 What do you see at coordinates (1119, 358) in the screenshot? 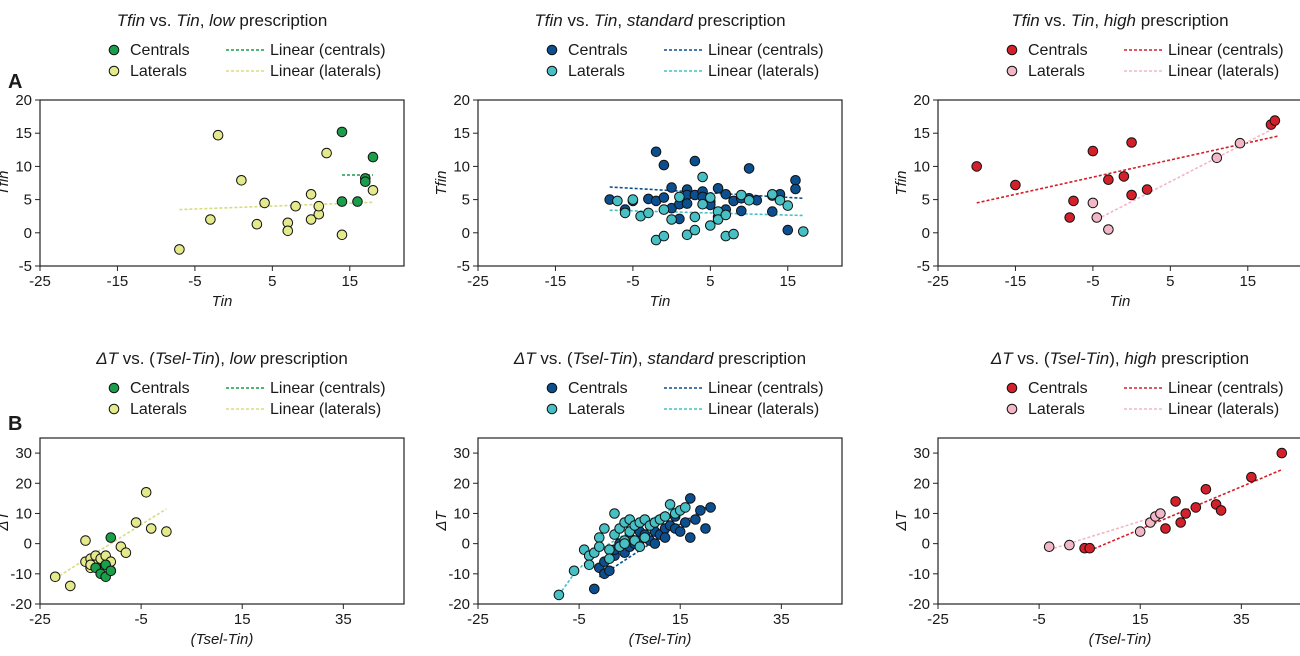
I see `chart-title: ΔT vs. (Tsel-Tin), high prescription` at bounding box center [1119, 358].